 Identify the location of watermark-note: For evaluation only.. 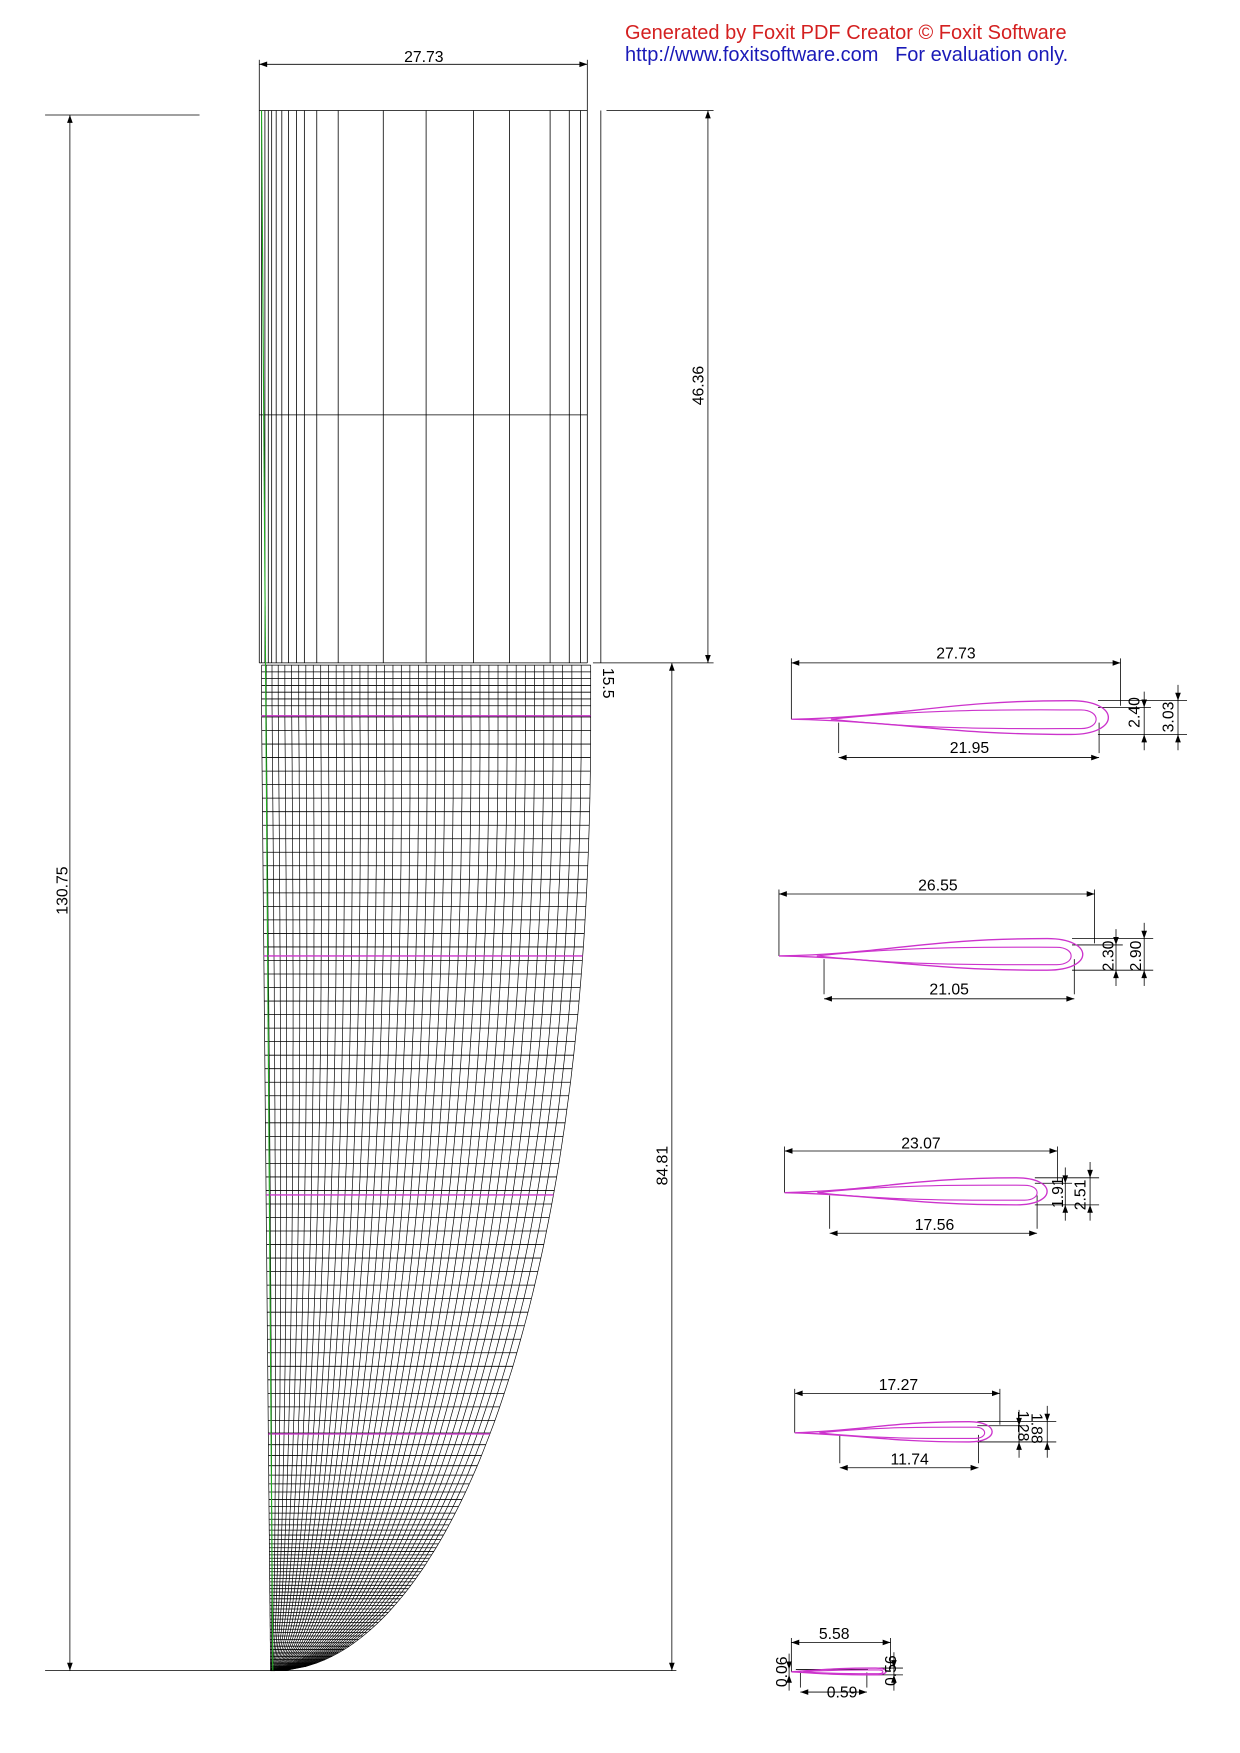
(982, 55).